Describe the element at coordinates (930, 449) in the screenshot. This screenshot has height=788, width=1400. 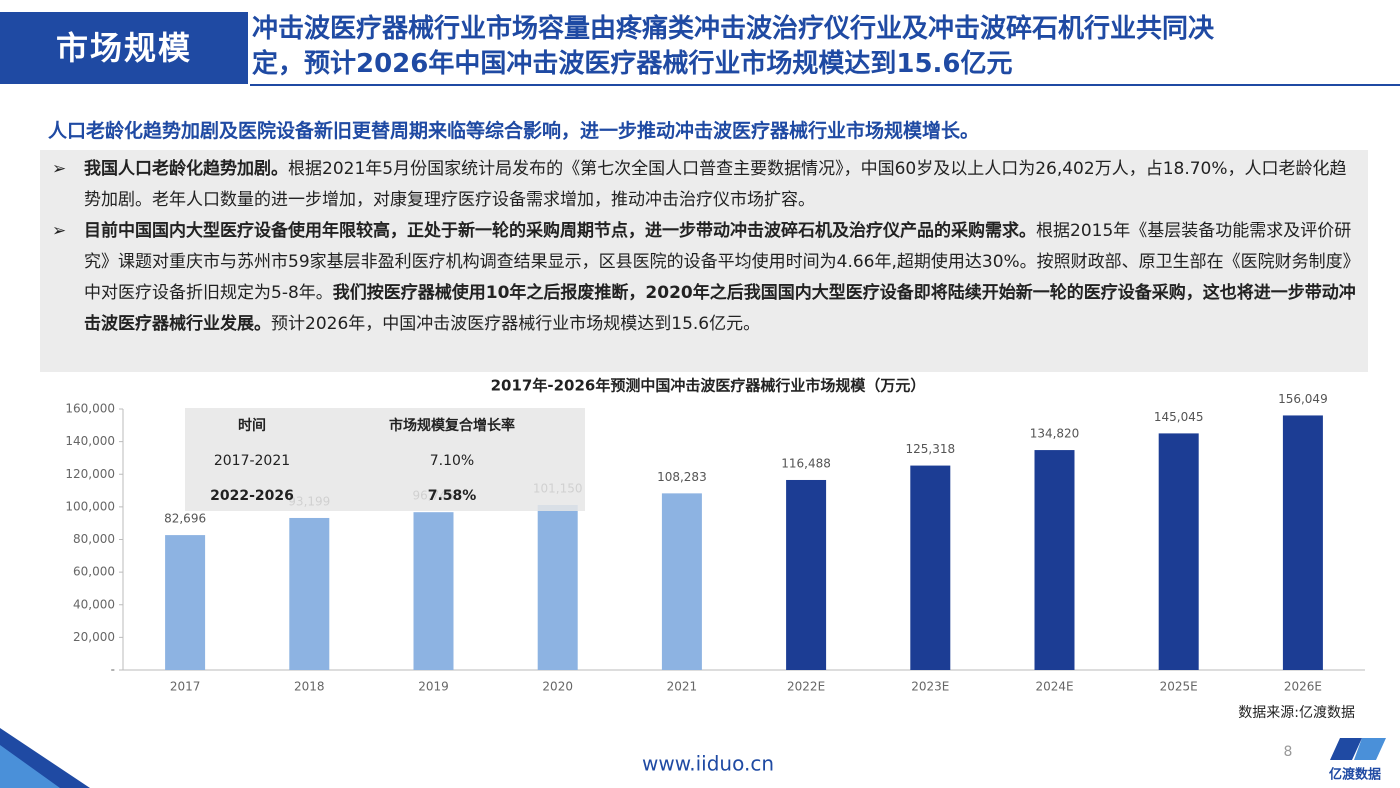
I see `value-label: 125,318` at that location.